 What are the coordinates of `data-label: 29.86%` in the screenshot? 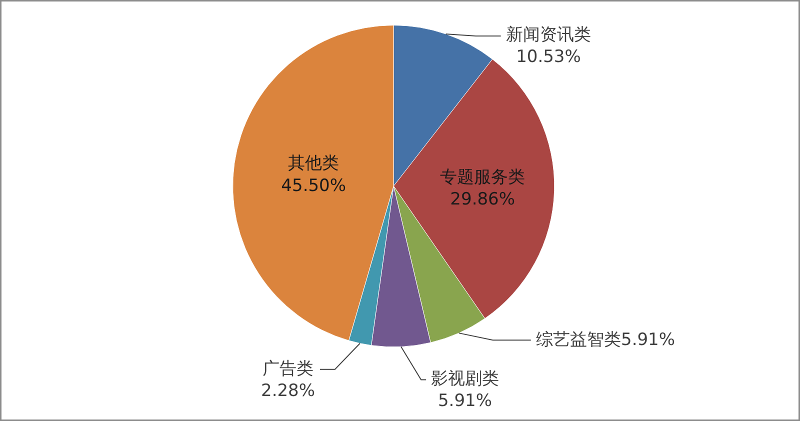 It's located at (482, 200).